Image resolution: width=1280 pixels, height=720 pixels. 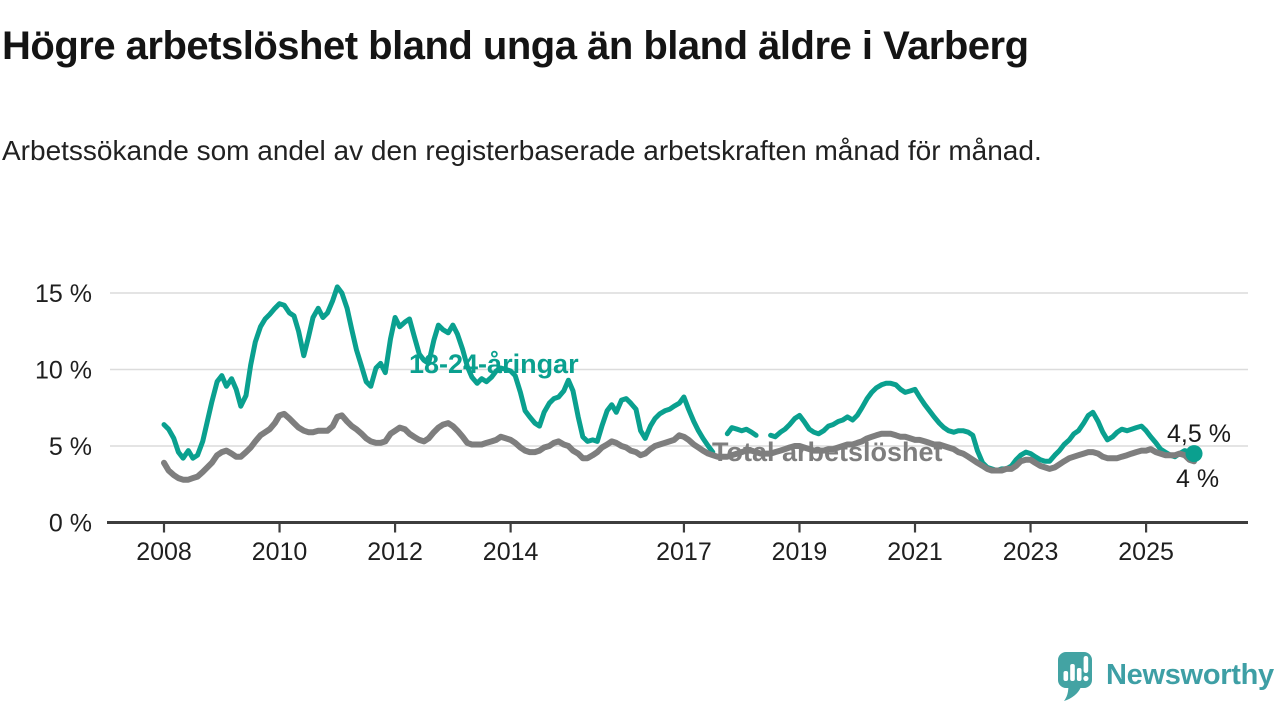 I want to click on x-axis: 2008 2010 2012 2014 2017 2019 2021 2023 2025, so click(x=677, y=543).